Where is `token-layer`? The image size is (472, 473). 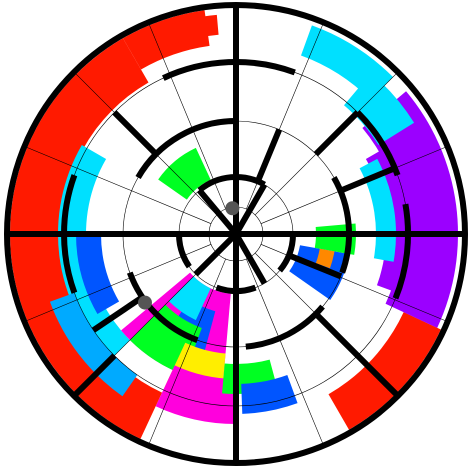
token-layer is located at coordinates (188, 255).